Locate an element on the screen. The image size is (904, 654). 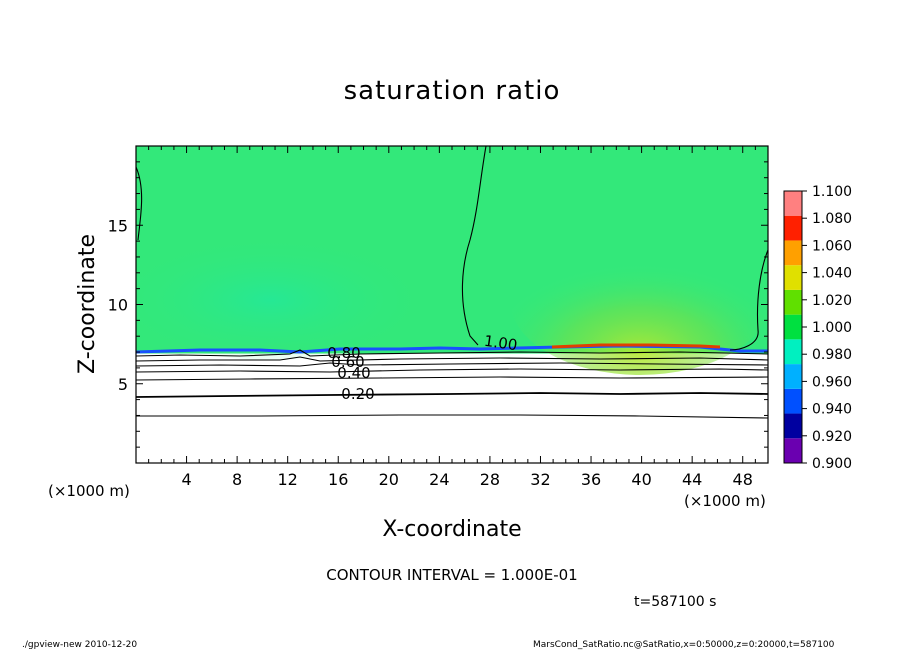
contour-label: 0.80 is located at coordinates (343, 353).